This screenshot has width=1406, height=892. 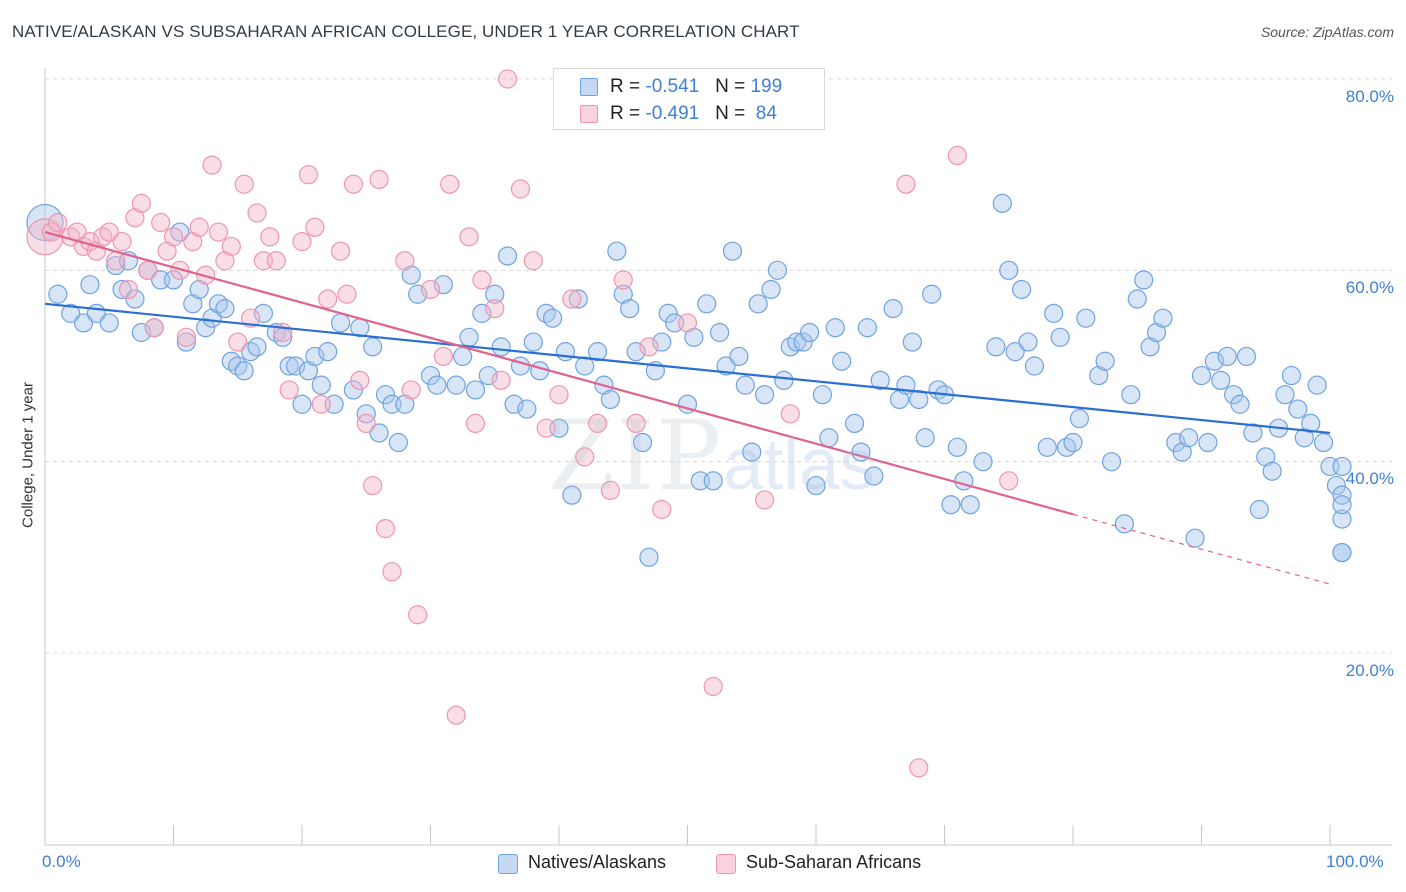 I want to click on stats-box: R = -0.541 N = 199 R = -0.491 N = 84, so click(x=689, y=99).